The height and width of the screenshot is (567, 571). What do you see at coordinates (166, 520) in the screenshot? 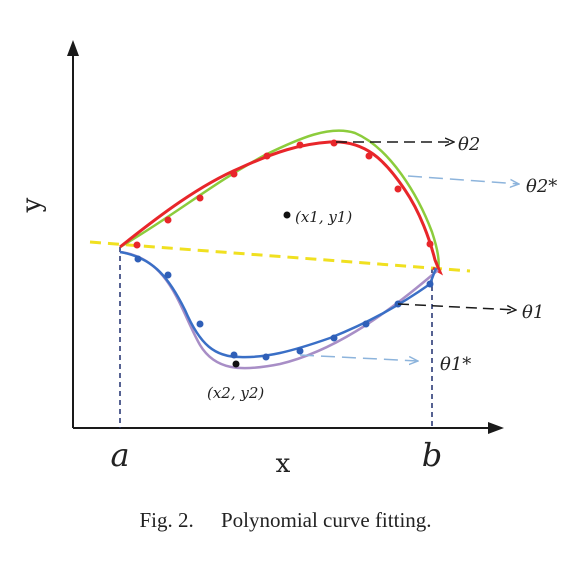
I see `caption-label: Fig. 2.` at bounding box center [166, 520].